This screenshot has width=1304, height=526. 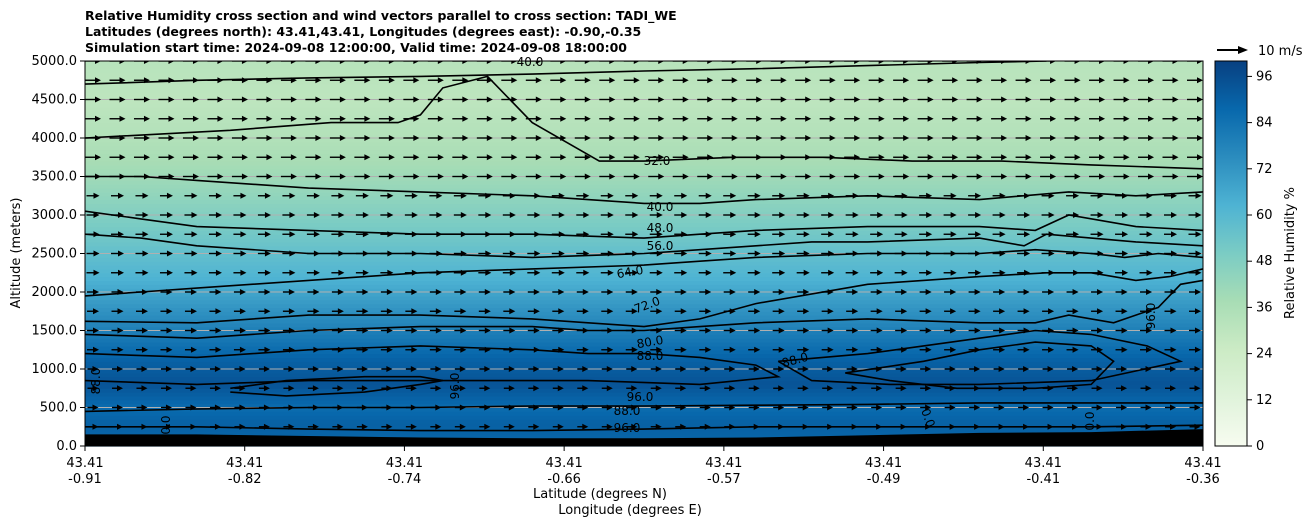 What do you see at coordinates (55, 61) in the screenshot?
I see `y-tick-label: 5000.0` at bounding box center [55, 61].